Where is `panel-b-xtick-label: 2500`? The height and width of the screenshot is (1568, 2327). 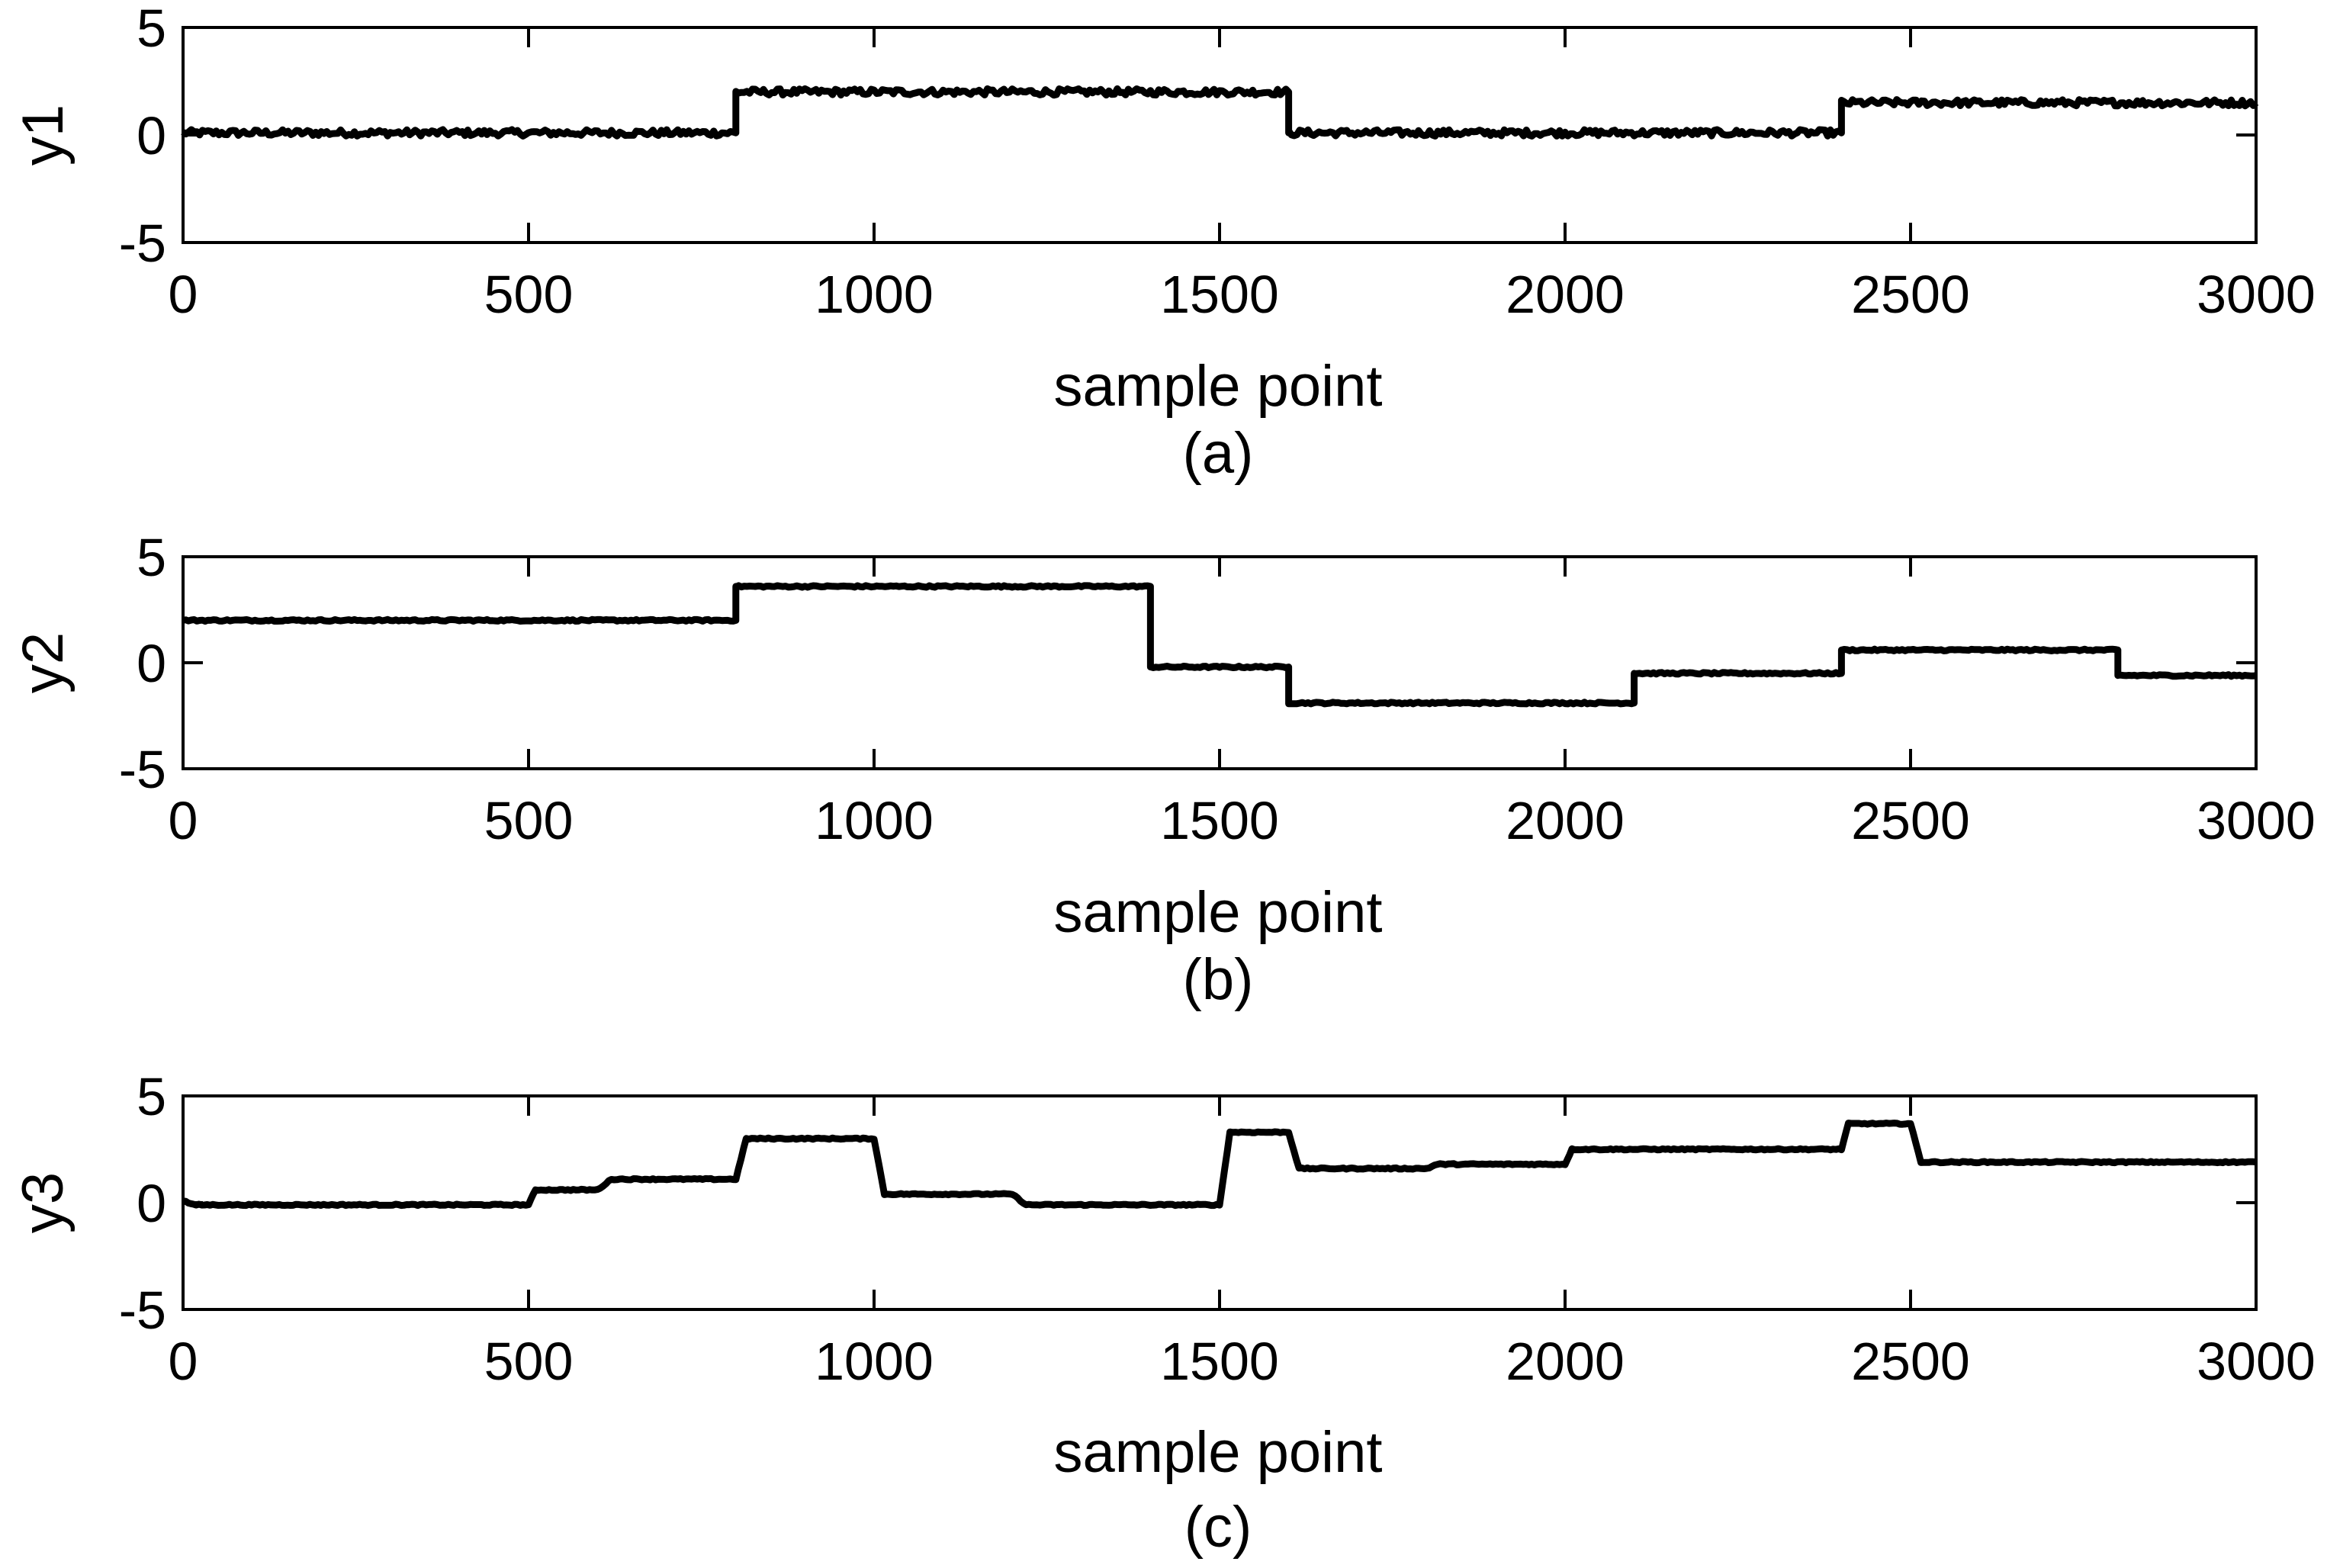
panel-b-xtick-label: 2500 is located at coordinates (1911, 820).